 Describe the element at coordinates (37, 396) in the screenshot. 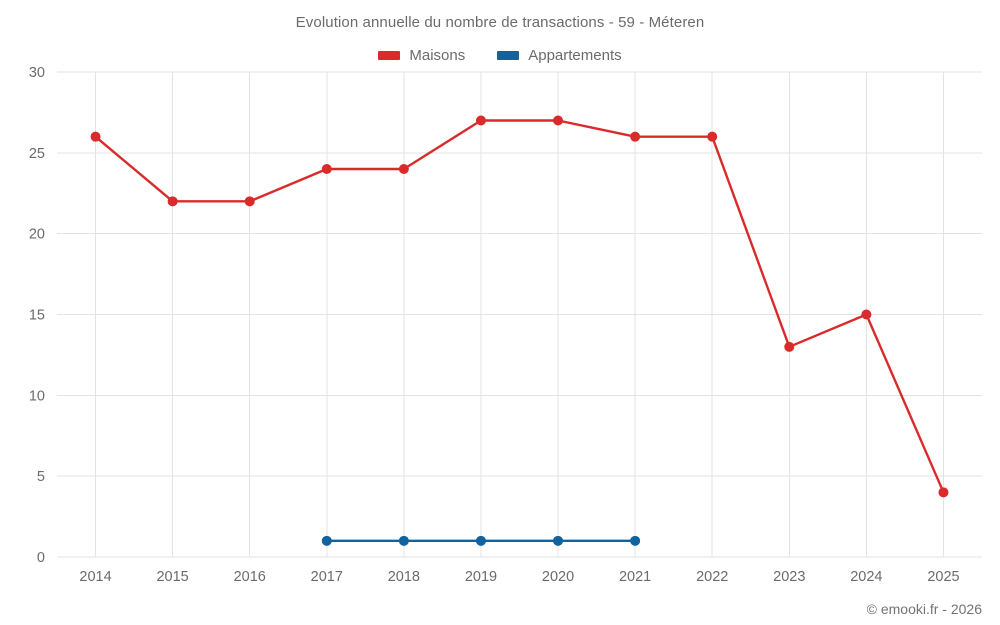

I see `y-tick-label: 10` at that location.